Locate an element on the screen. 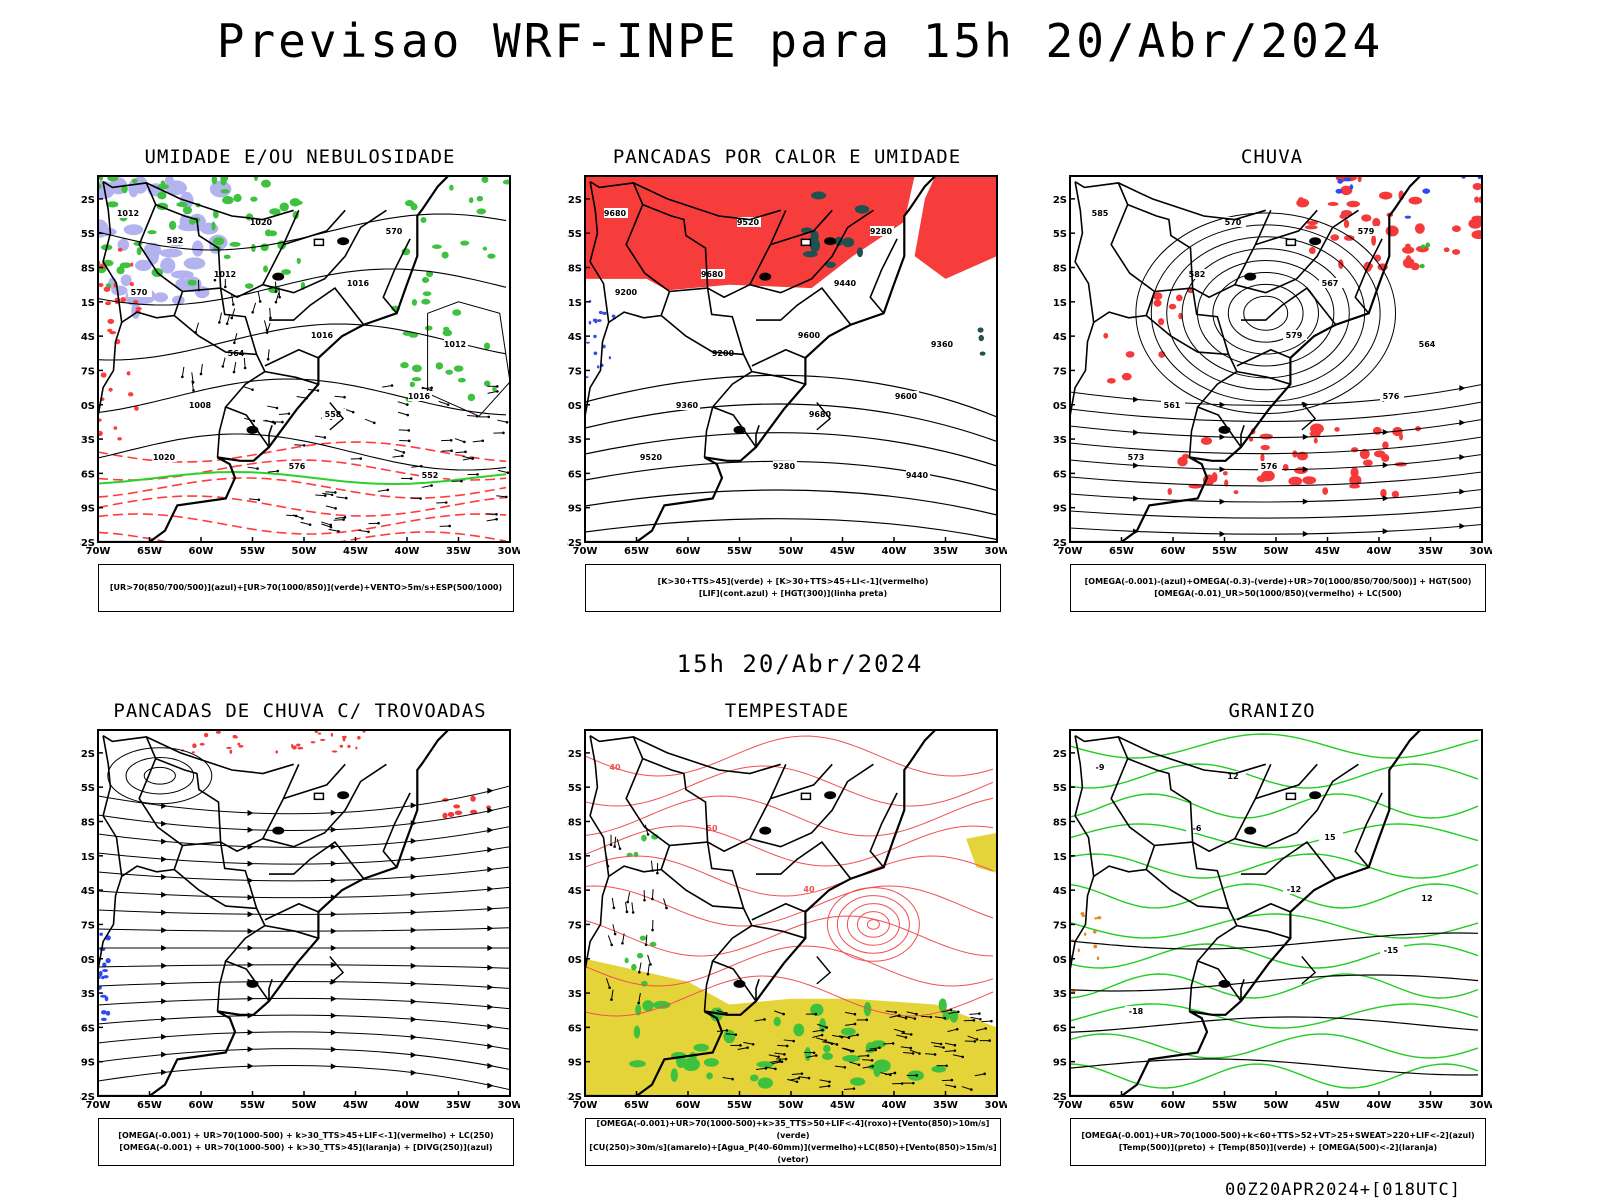 This screenshot has height=1200, width=1600. coastline is located at coordinates (273, 359).